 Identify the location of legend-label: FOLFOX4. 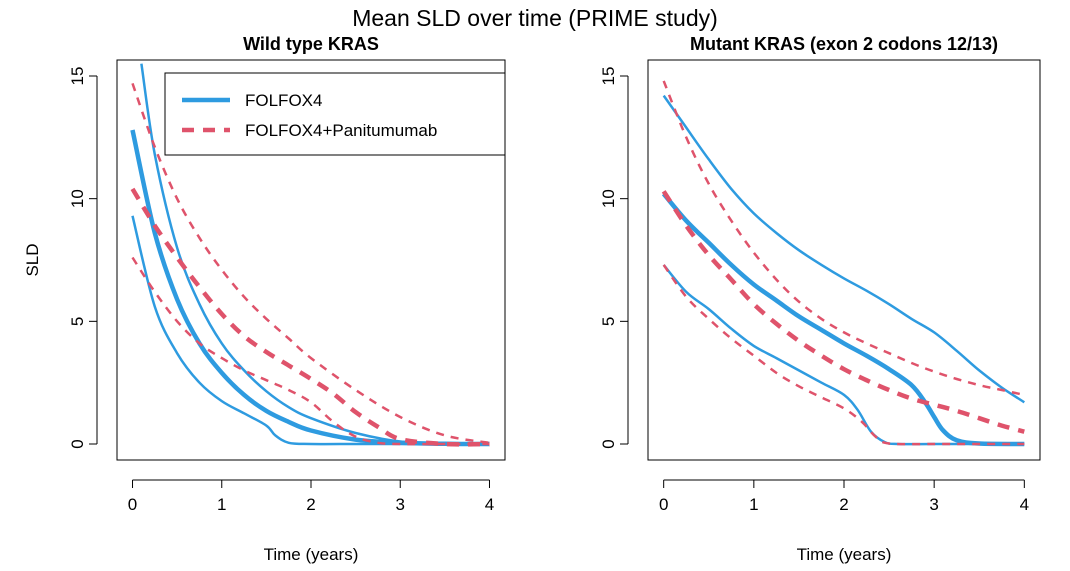
(283, 100).